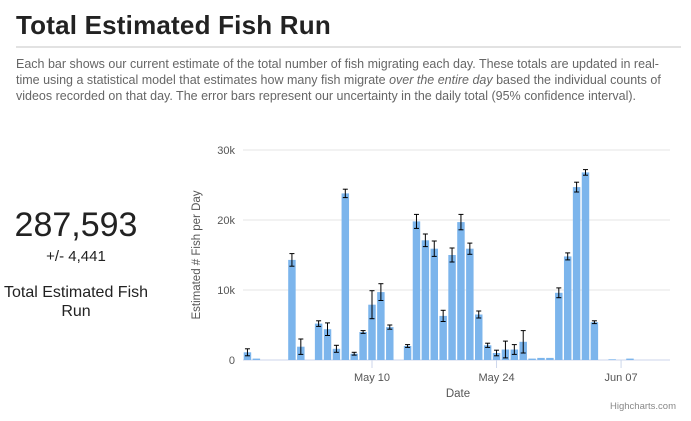 This screenshot has width=691, height=421. Describe the element at coordinates (372, 378) in the screenshot. I see `x-tick-label: May 10` at that location.